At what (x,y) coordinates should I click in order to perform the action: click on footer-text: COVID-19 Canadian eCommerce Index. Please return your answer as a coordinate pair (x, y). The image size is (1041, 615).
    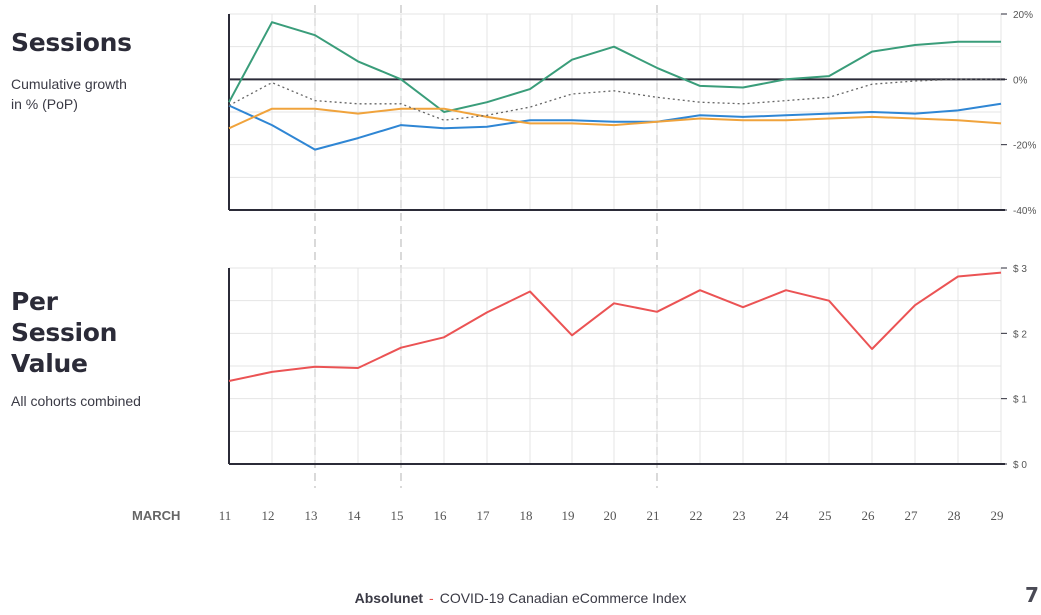
    Looking at the image, I should click on (563, 598).